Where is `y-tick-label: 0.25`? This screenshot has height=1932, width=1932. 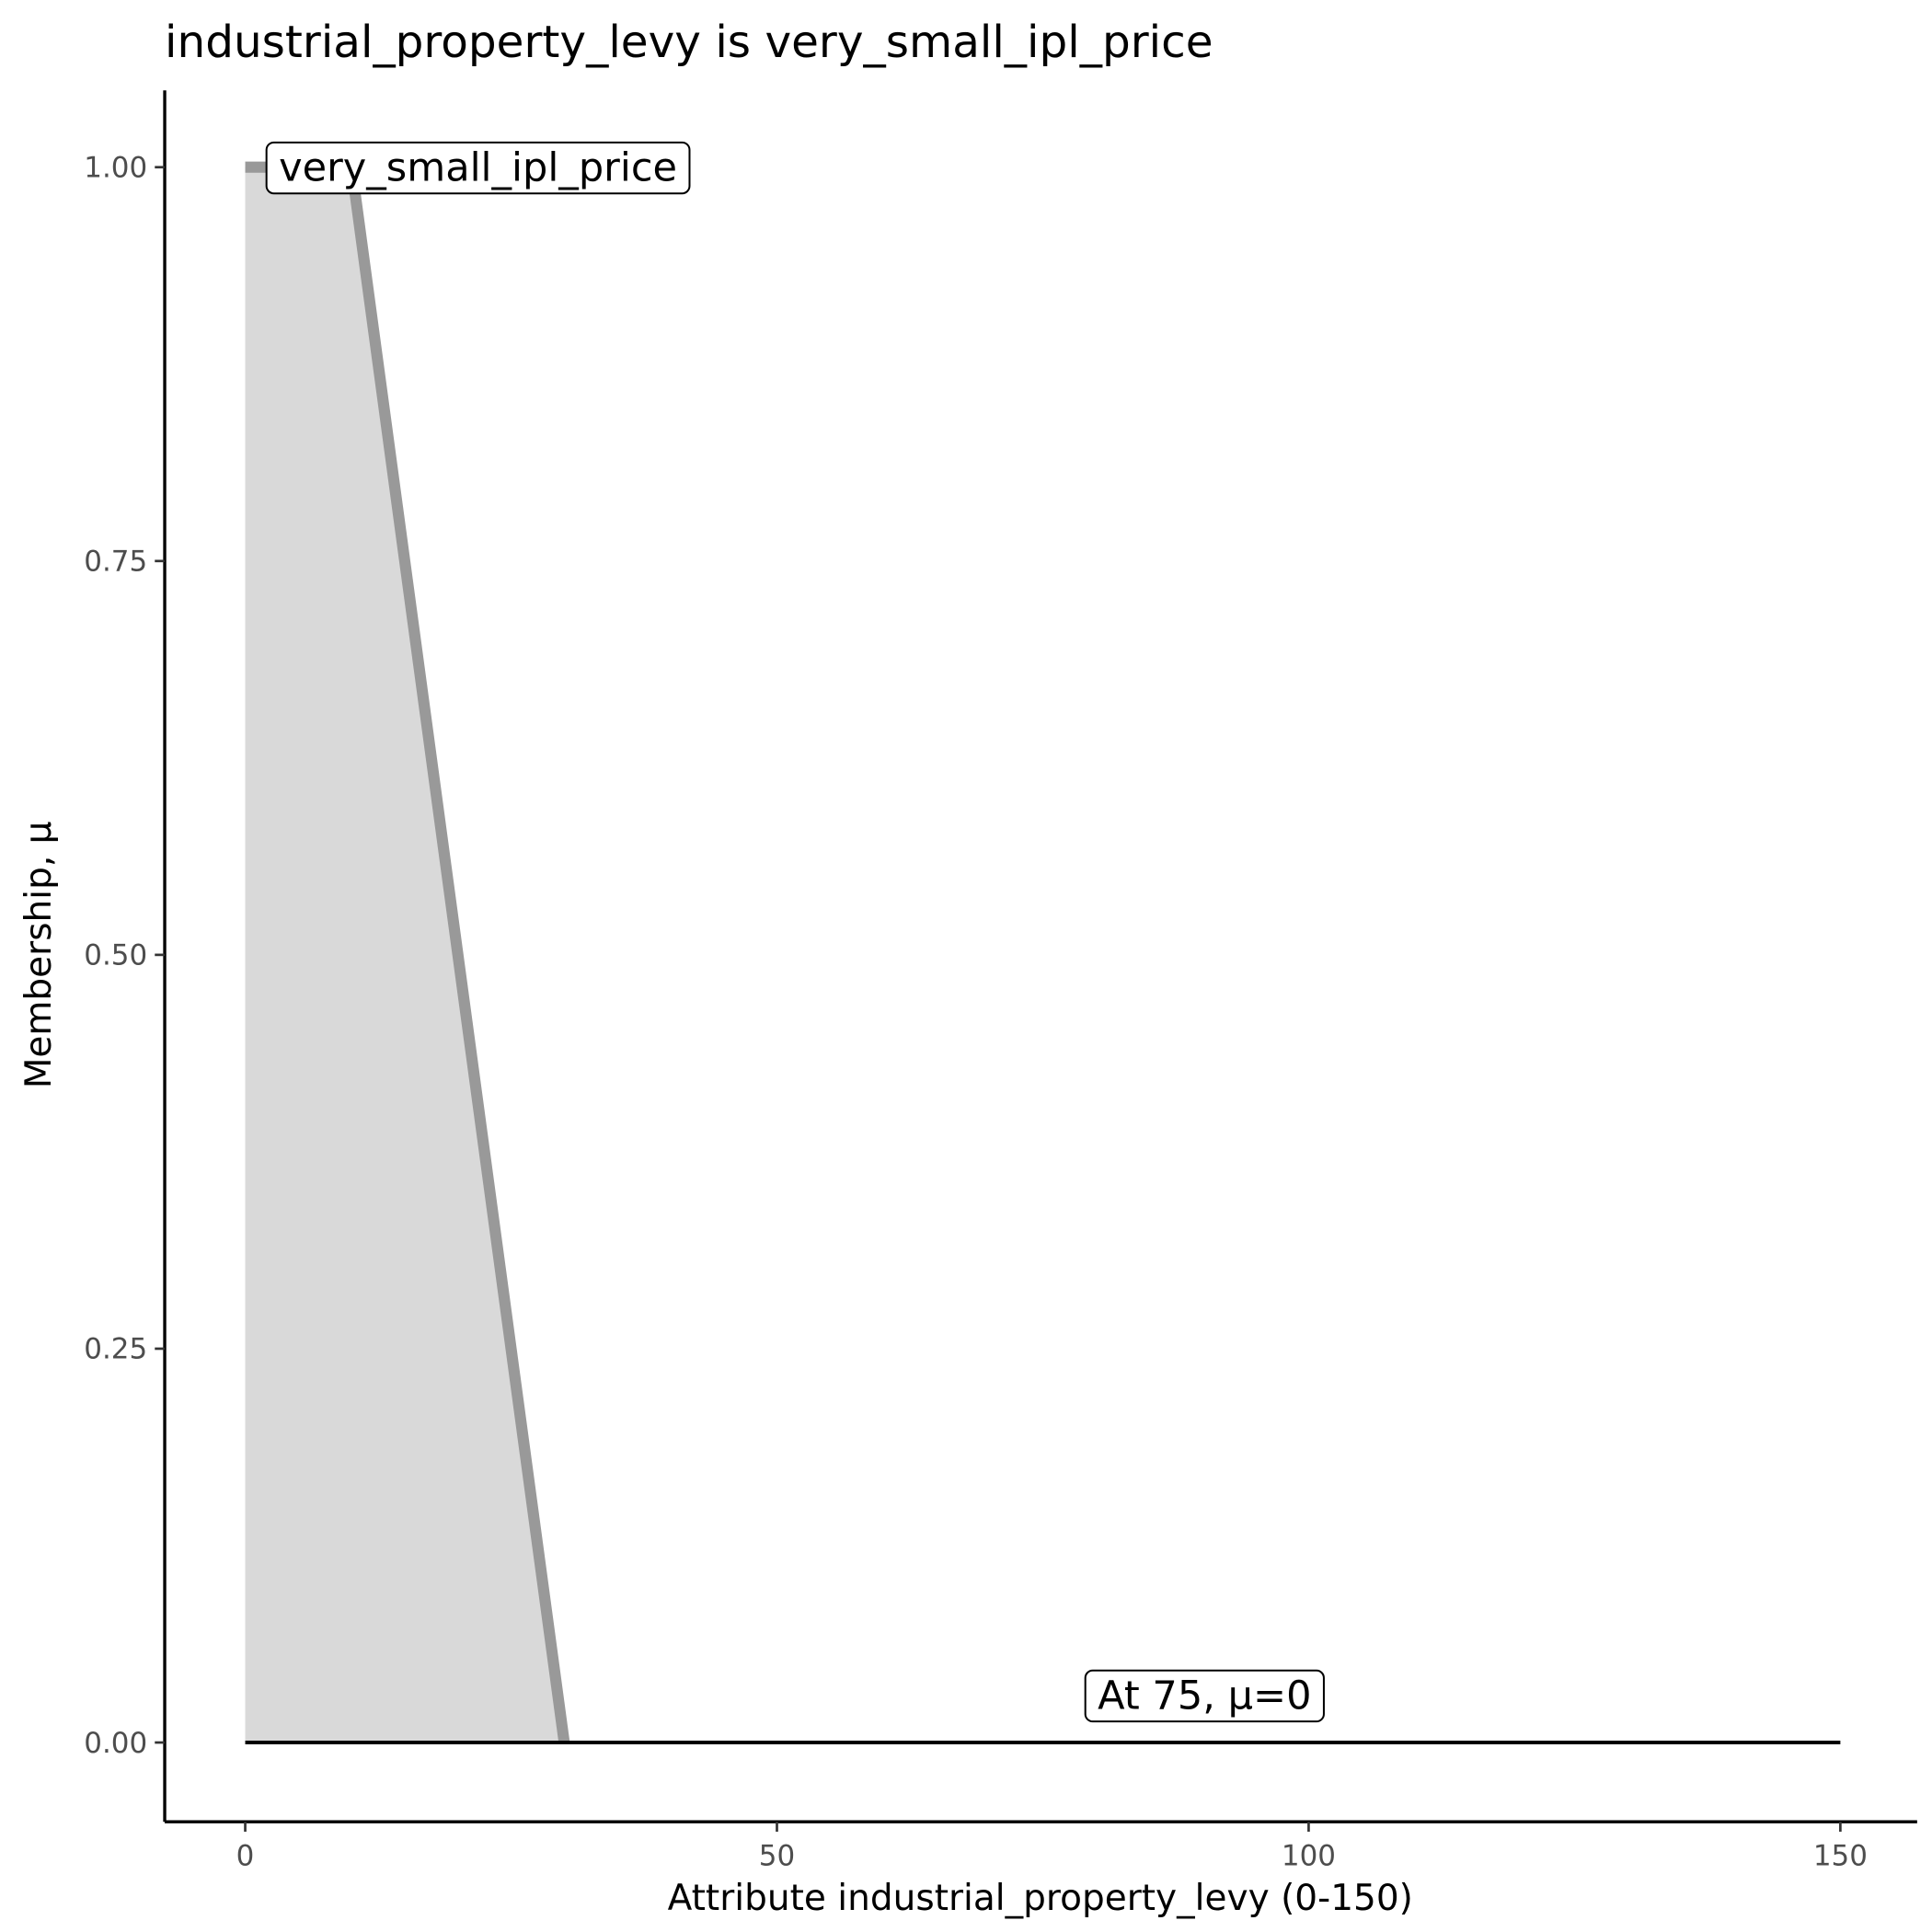 y-tick-label: 0.25 is located at coordinates (115, 1349).